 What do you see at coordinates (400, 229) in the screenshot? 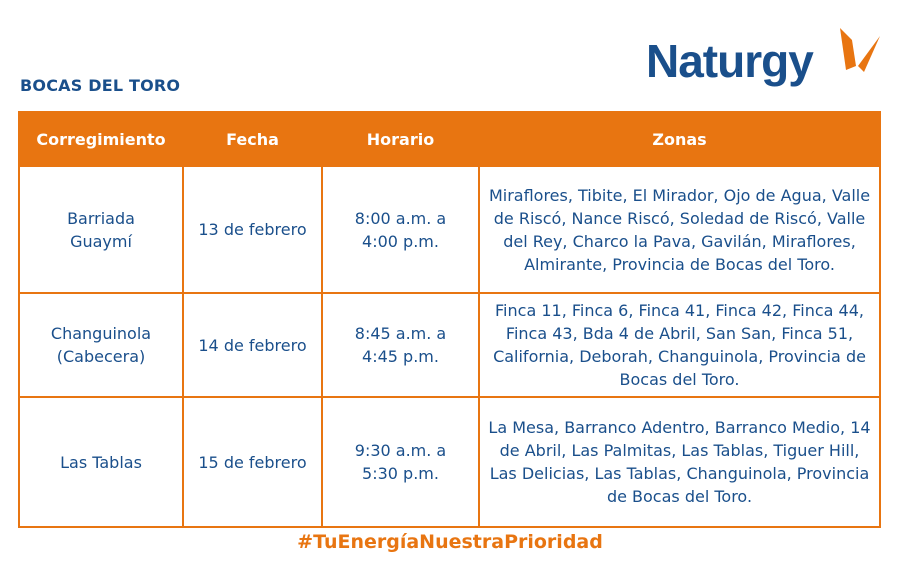
I see `cell-horario: 8:00 a.m. a 4:00 p.m.` at bounding box center [400, 229].